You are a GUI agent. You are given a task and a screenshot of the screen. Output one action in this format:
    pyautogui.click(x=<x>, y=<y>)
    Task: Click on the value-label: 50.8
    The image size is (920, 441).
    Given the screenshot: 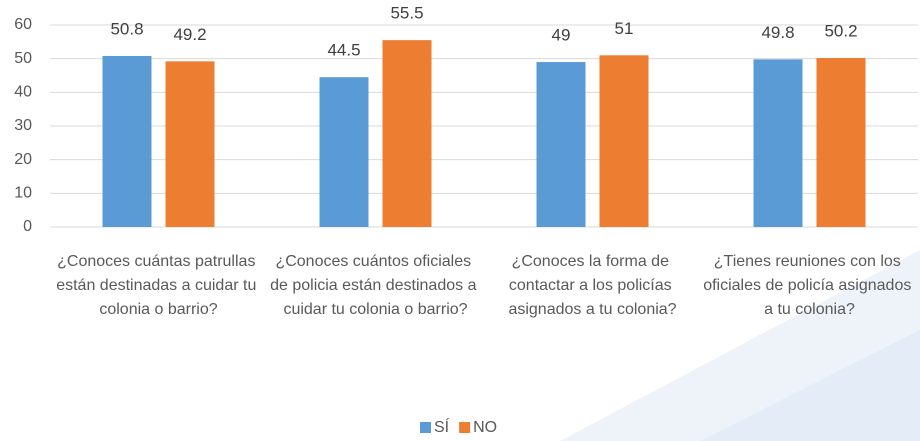 What is the action you would take?
    pyautogui.click(x=126, y=28)
    